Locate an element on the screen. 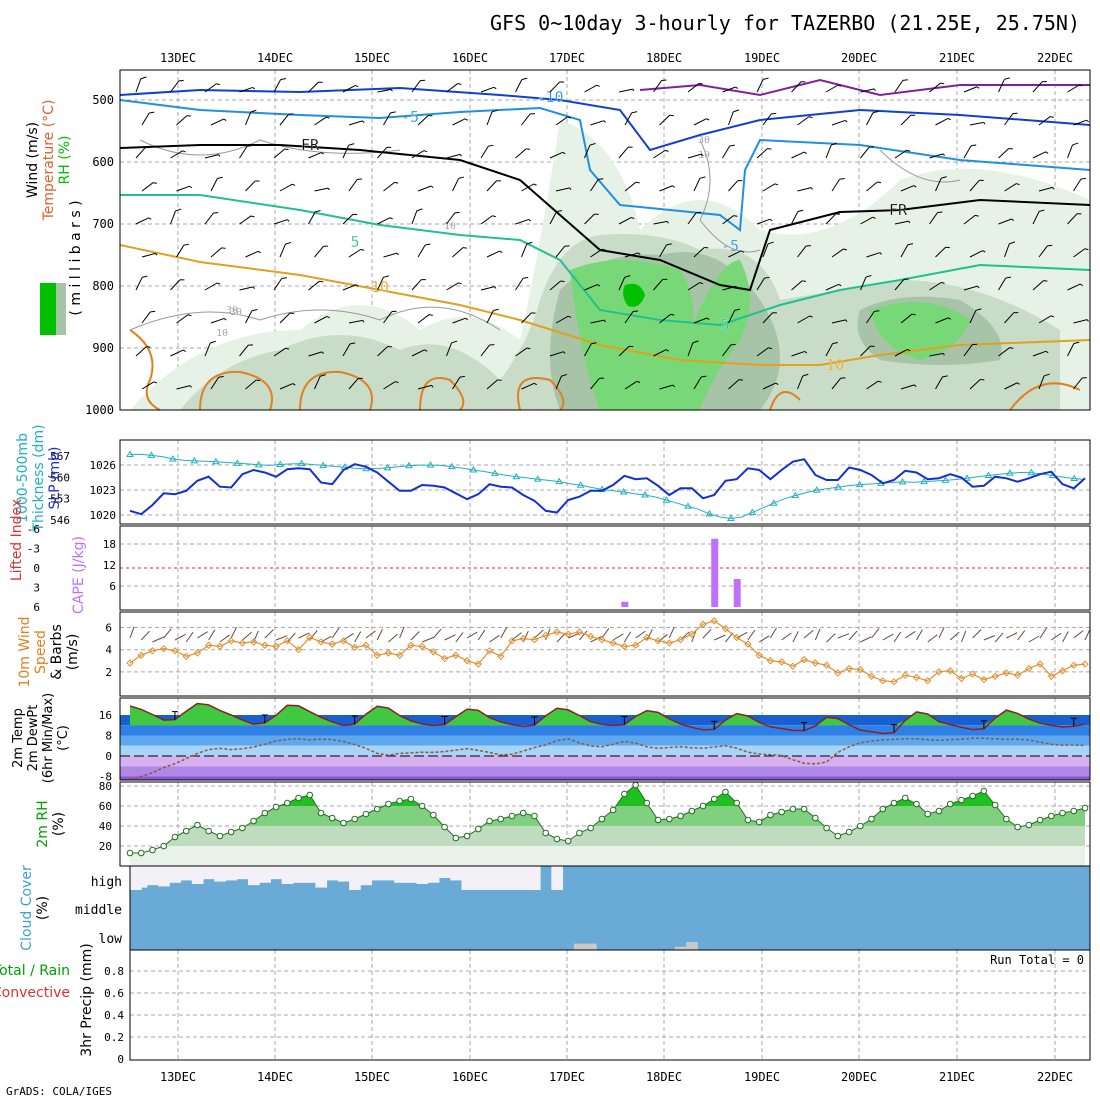  y-tick-label: 0 is located at coordinates (36, 568).